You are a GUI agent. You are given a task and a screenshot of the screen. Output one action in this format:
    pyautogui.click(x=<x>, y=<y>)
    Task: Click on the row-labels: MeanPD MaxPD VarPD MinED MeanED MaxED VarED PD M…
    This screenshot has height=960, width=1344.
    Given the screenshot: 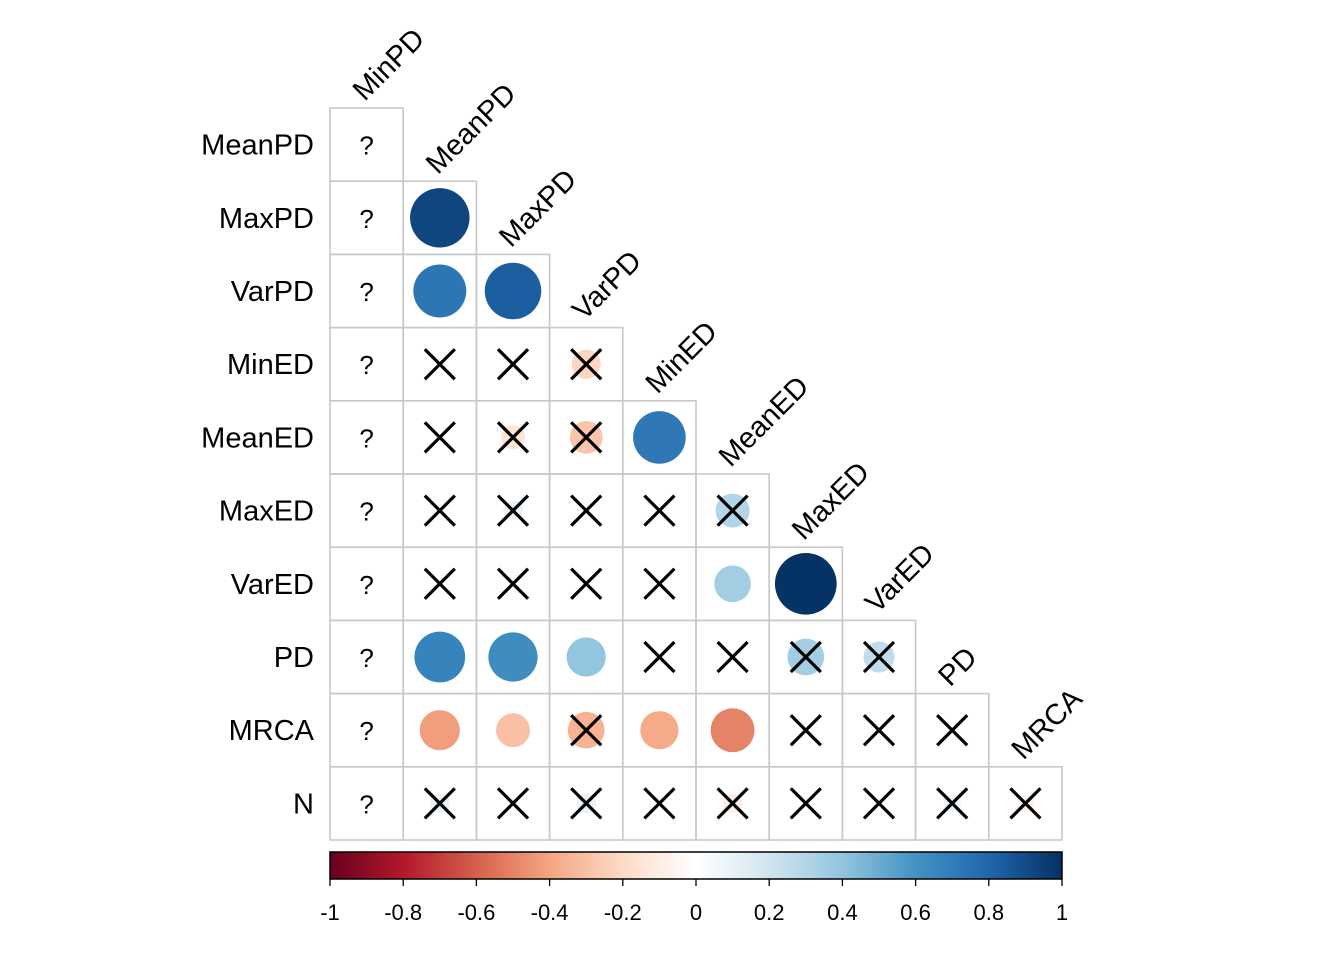 What is the action you would take?
    pyautogui.click(x=257, y=475)
    